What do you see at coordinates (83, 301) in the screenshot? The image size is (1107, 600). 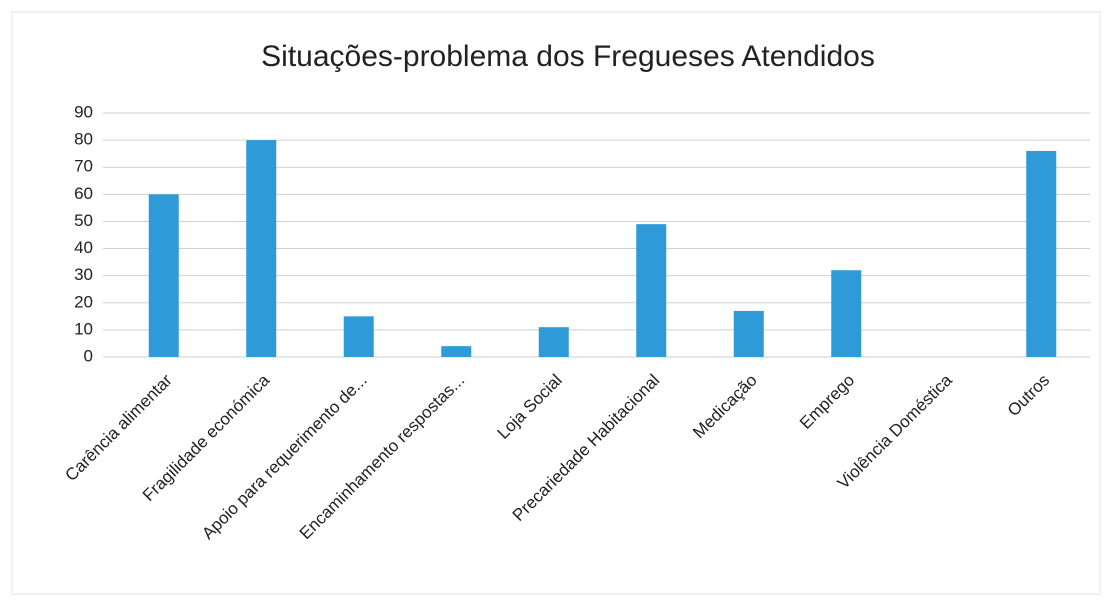 I see `y-tick-label: 20` at bounding box center [83, 301].